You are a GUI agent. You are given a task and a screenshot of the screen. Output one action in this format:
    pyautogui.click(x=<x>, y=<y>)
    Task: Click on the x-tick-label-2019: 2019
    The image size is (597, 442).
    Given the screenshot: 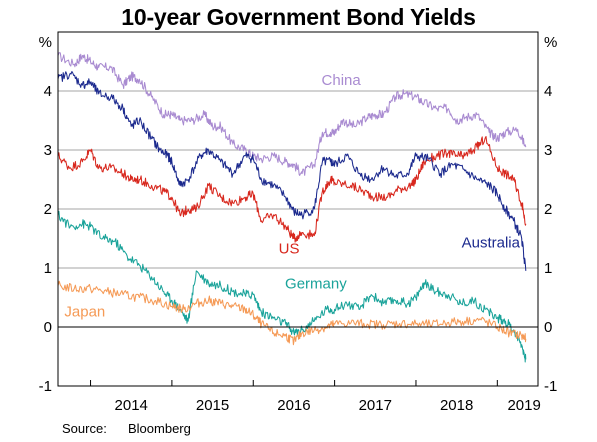 What is the action you would take?
    pyautogui.click(x=523, y=405)
    